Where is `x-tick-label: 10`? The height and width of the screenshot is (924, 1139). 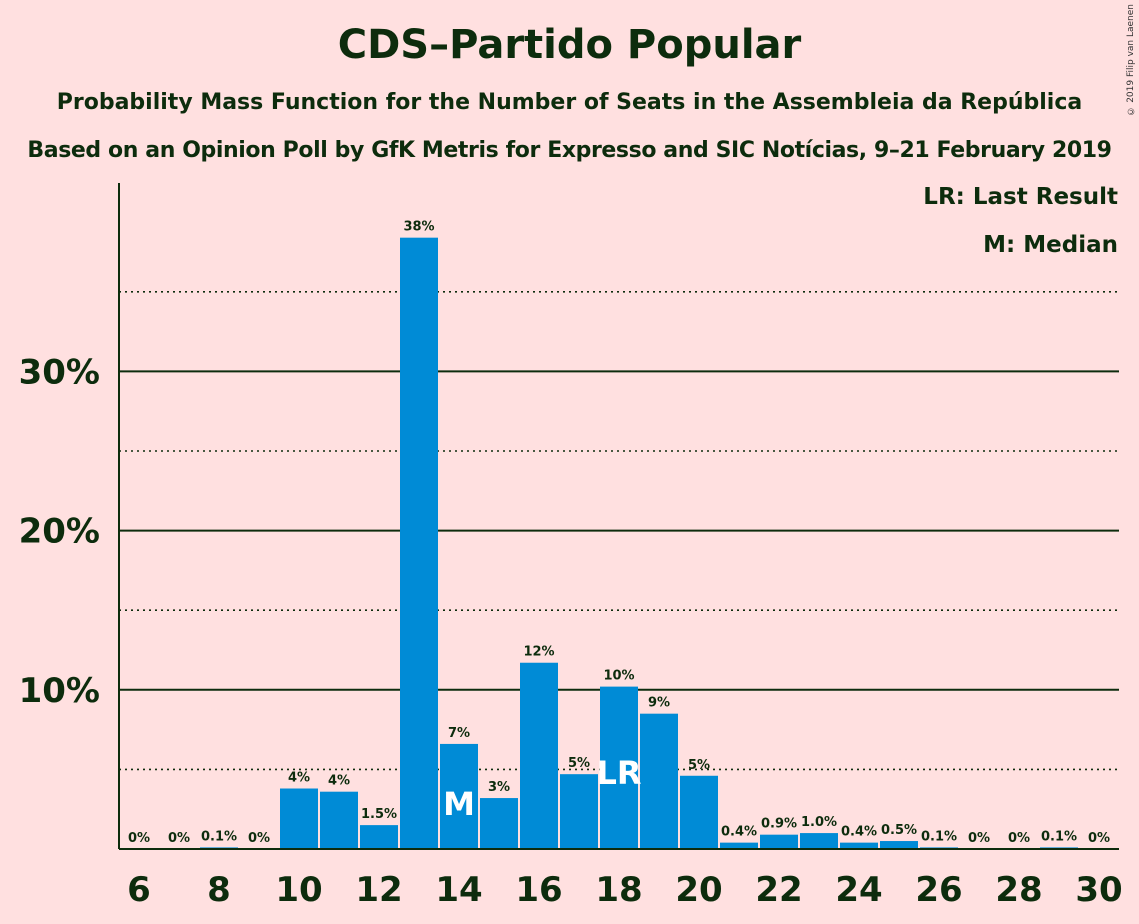 x-tick-label: 10 is located at coordinates (298, 890).